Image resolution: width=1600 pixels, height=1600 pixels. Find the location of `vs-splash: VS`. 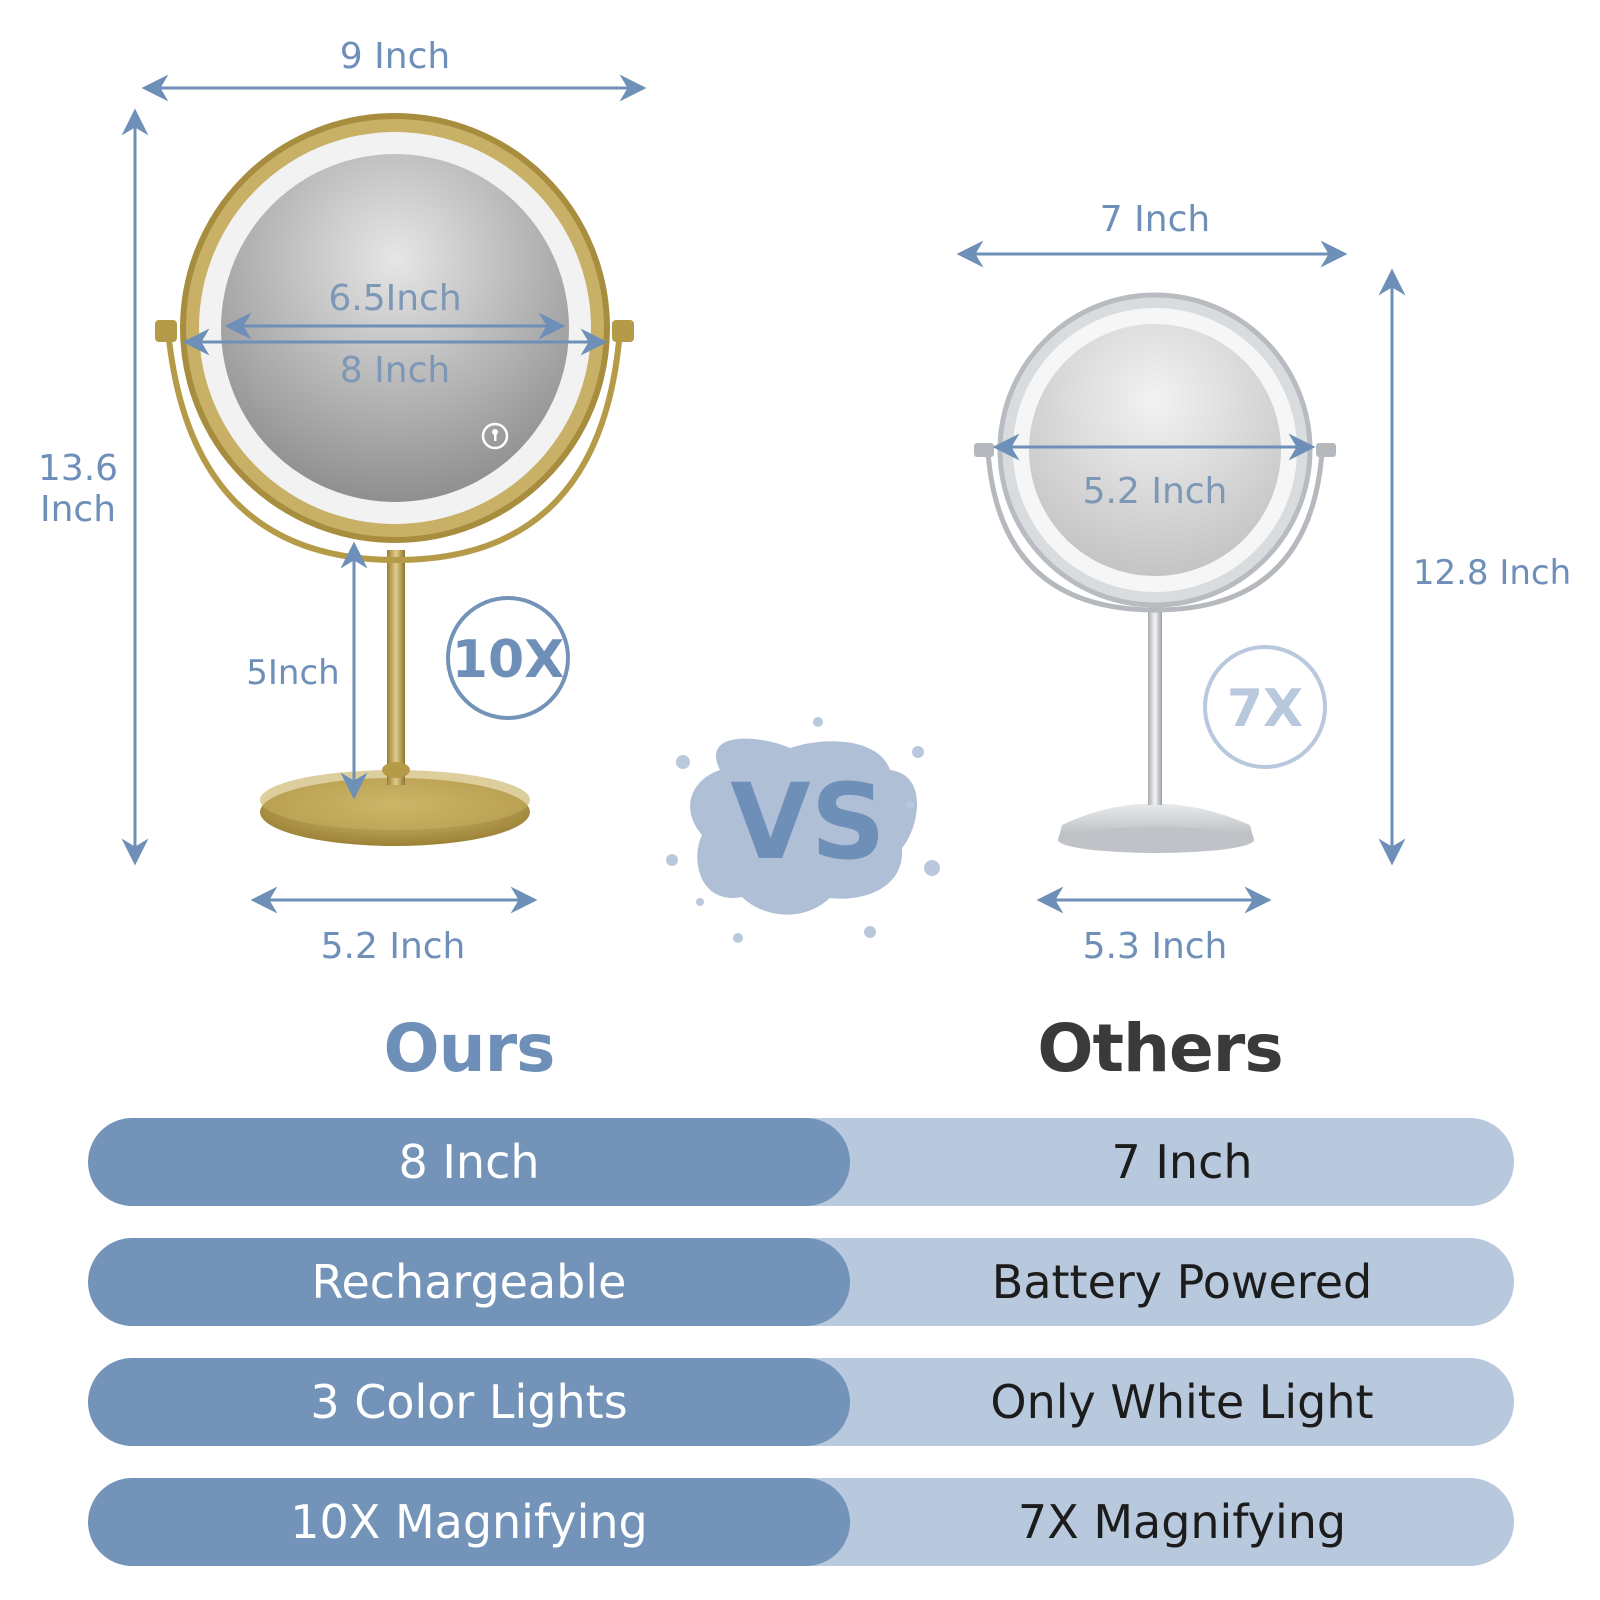

vs-splash: VS is located at coordinates (803, 830).